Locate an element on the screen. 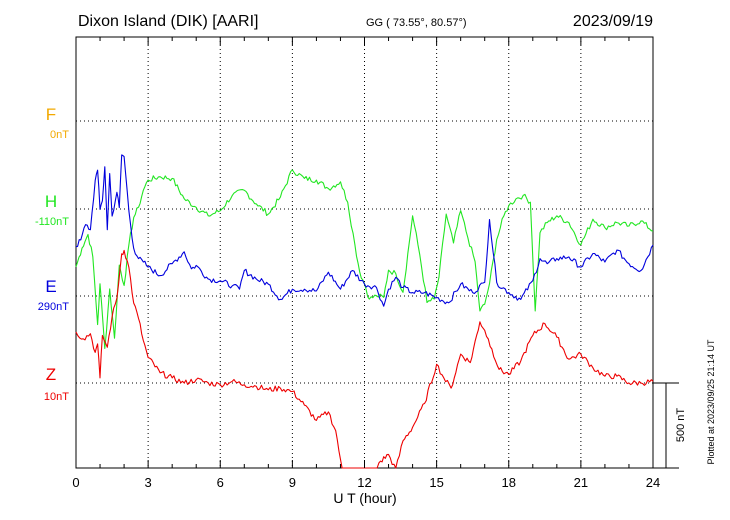 The height and width of the screenshot is (520, 730). x-tick-label: 9 is located at coordinates (292, 482).